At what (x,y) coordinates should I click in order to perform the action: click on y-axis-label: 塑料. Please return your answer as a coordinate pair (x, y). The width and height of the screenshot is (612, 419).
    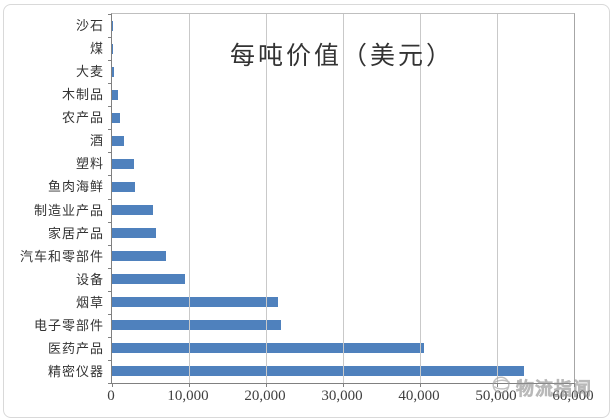
    Looking at the image, I should click on (89, 164).